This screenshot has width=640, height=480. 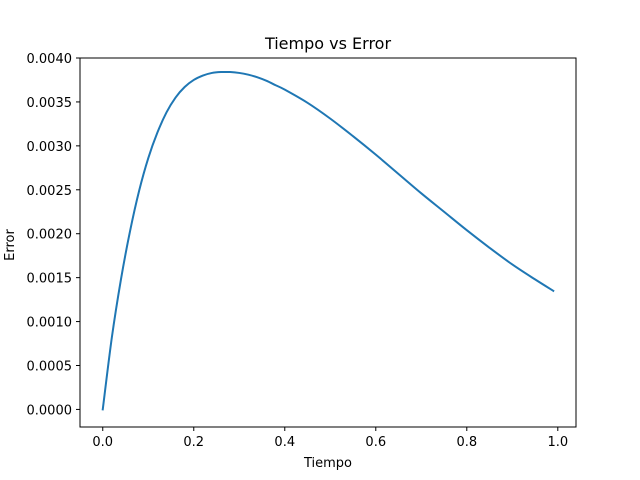 I want to click on y-tick-label: 0.0010, so click(x=50, y=323).